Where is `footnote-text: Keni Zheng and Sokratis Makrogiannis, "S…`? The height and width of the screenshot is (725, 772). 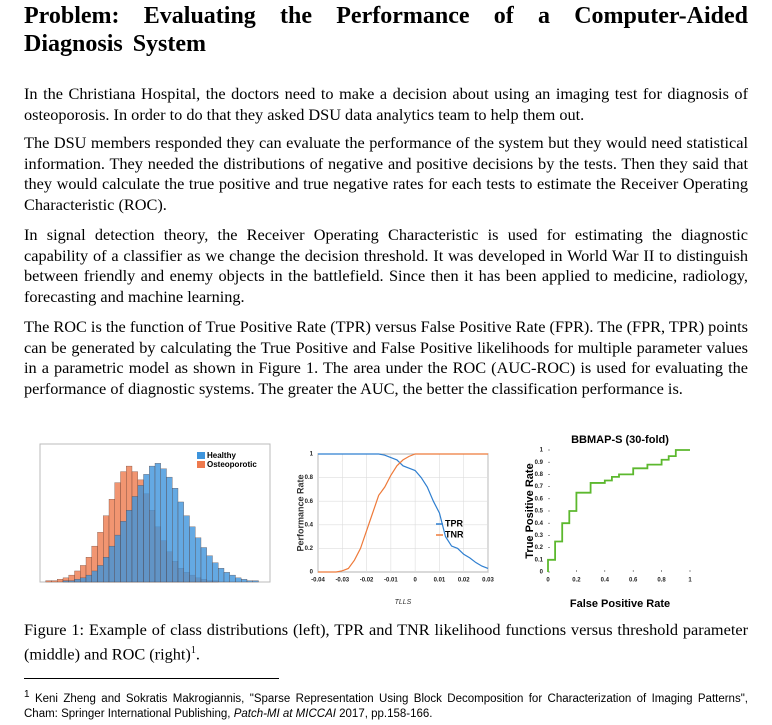 footnote-text: Keni Zheng and Sokratis Makrogiannis, "S… is located at coordinates (386, 706).